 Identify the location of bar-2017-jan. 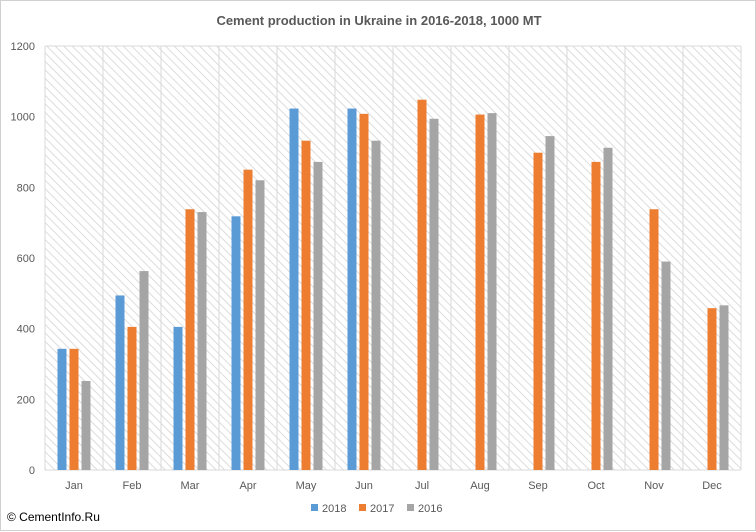
(74, 409).